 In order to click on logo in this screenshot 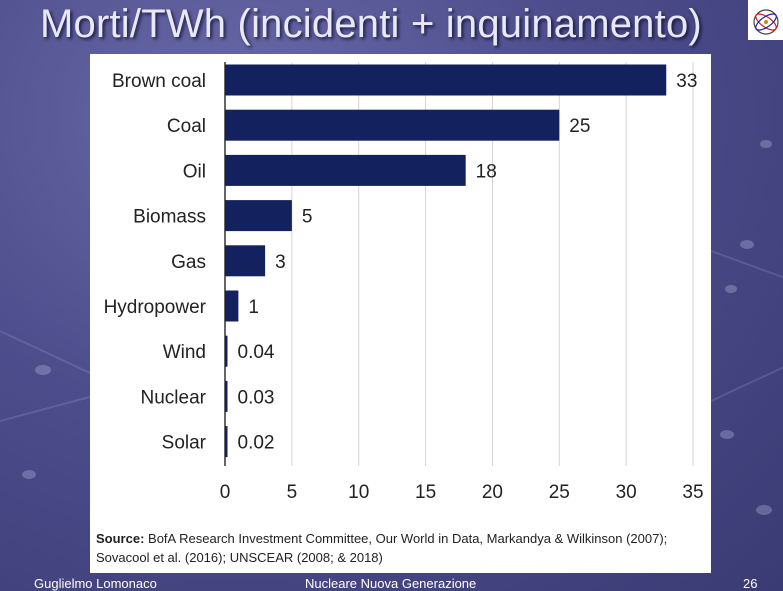, I will do `click(765, 20)`.